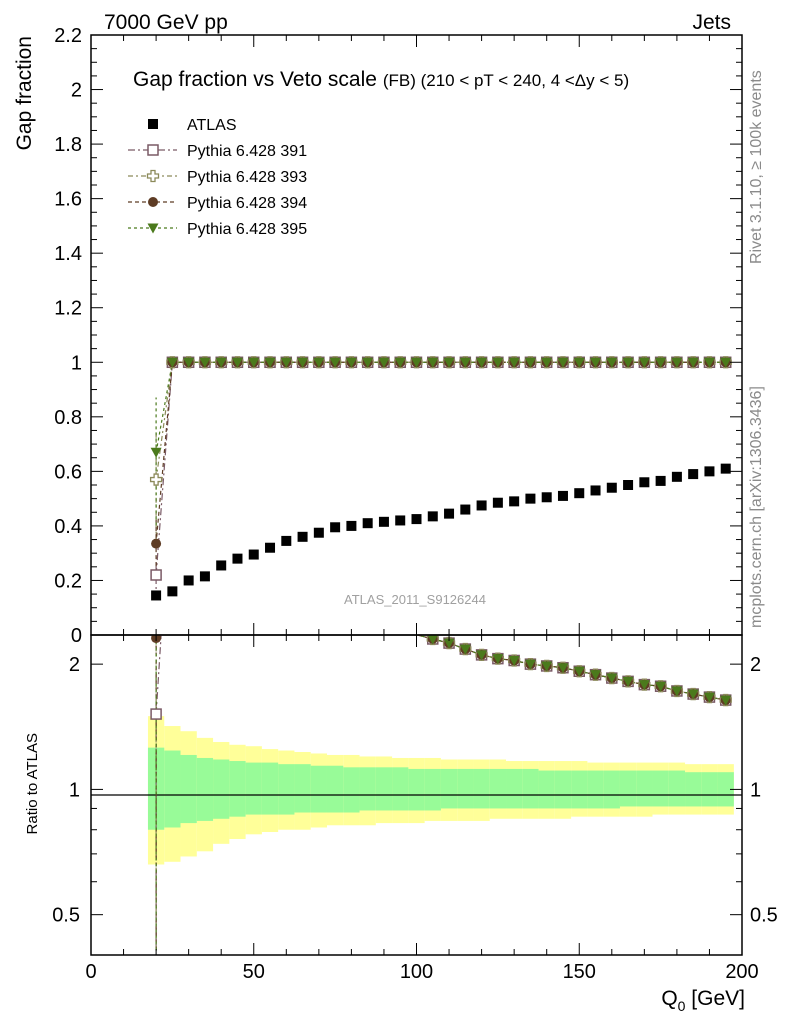 Image resolution: width=786 pixels, height=1024 pixels. Describe the element at coordinates (68, 254) in the screenshot. I see `y-tick-label: 1.4` at that location.